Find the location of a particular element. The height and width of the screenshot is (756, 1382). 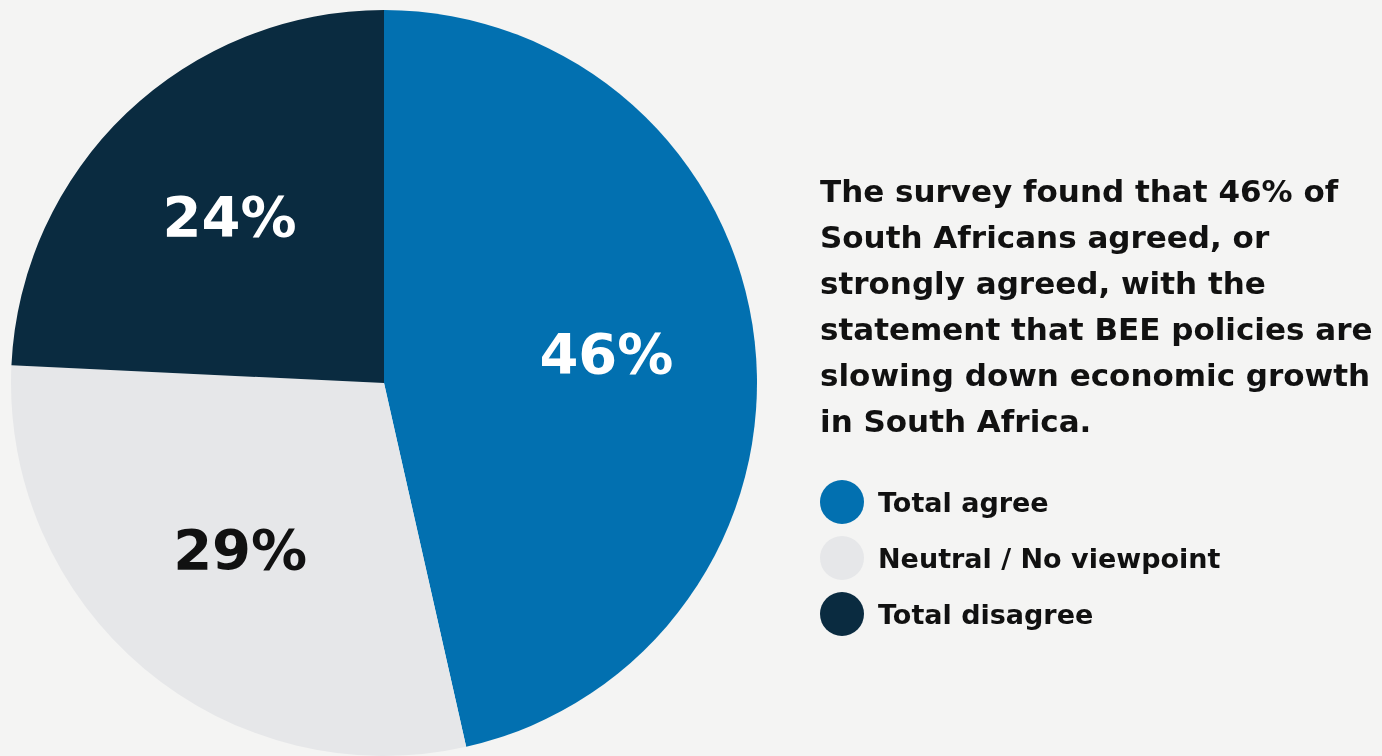

data-label: 24% is located at coordinates (229, 216).